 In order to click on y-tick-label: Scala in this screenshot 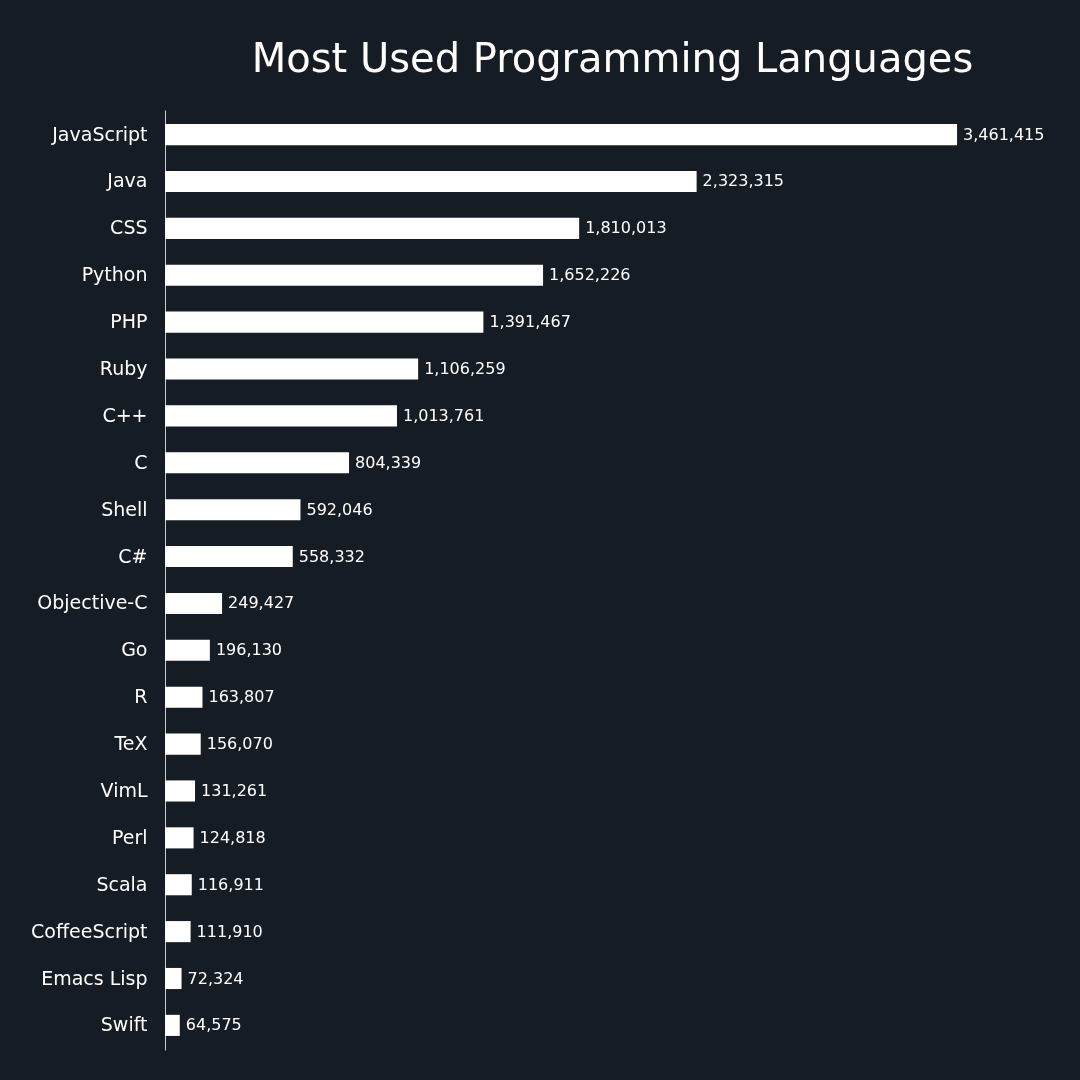, I will do `click(122, 883)`.